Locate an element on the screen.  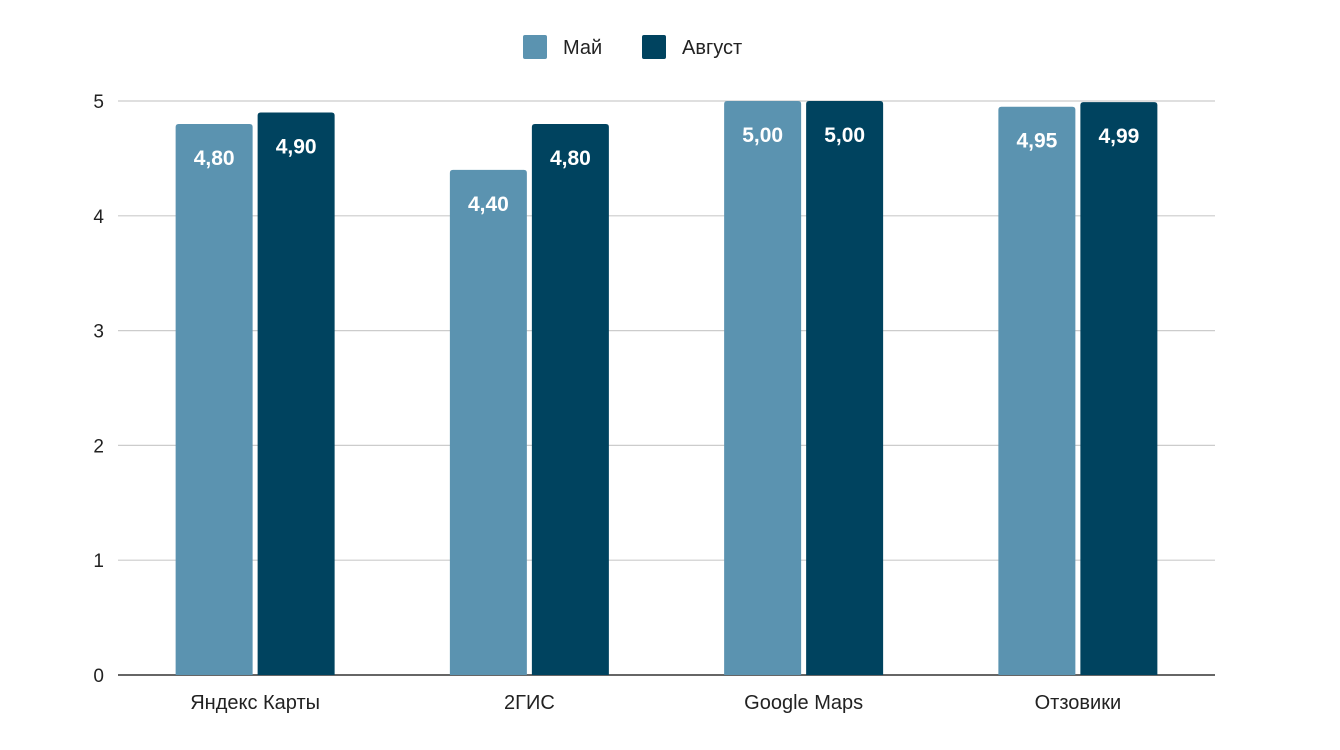
data-label: 4,95 is located at coordinates (1036, 141).